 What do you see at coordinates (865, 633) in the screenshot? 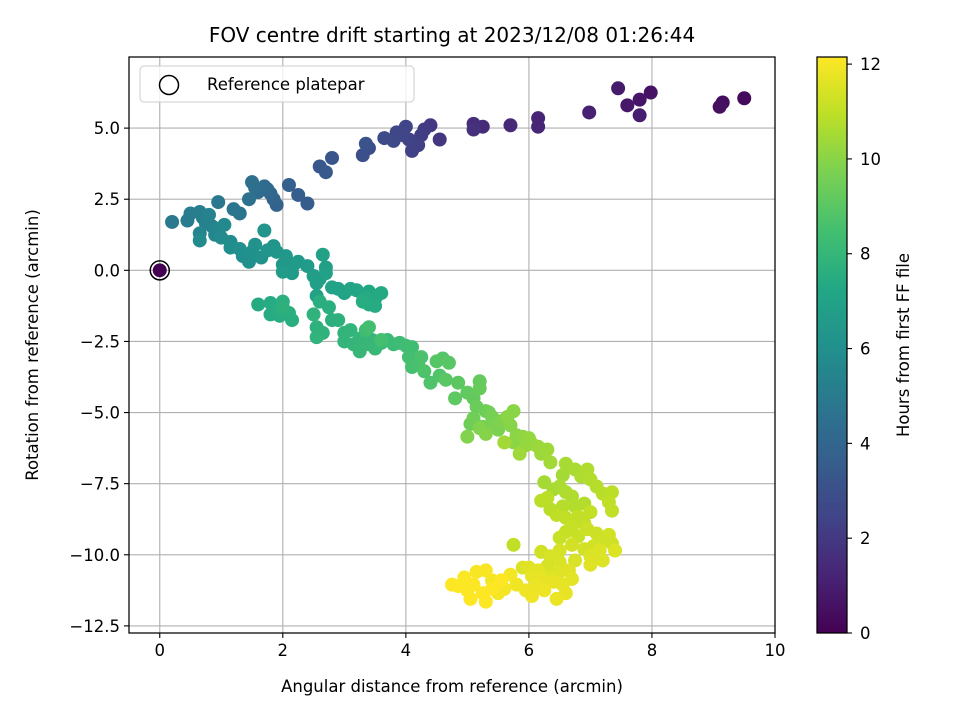
I see `colorbar-tick-label: 0` at bounding box center [865, 633].